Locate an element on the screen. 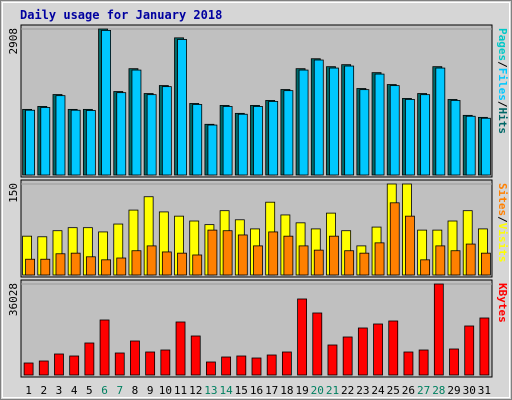 The height and width of the screenshot is (400, 512). legend: Sites/Visits is located at coordinates (502, 223).